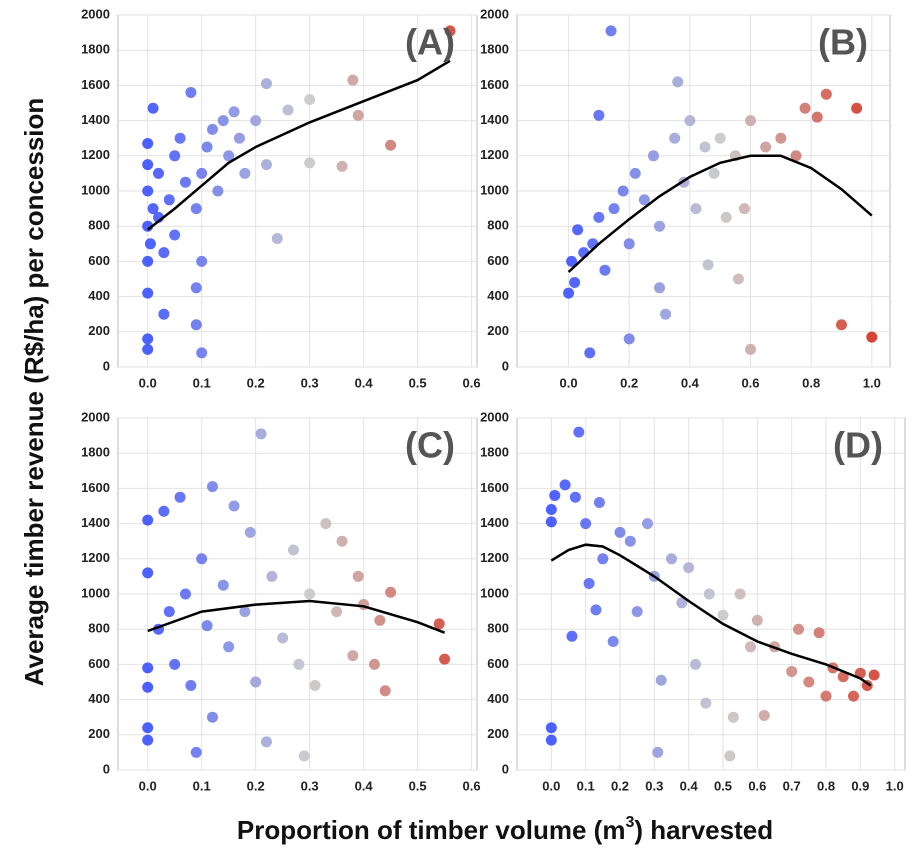  I want to click on x-tick-label: 0.8, so click(811, 382).